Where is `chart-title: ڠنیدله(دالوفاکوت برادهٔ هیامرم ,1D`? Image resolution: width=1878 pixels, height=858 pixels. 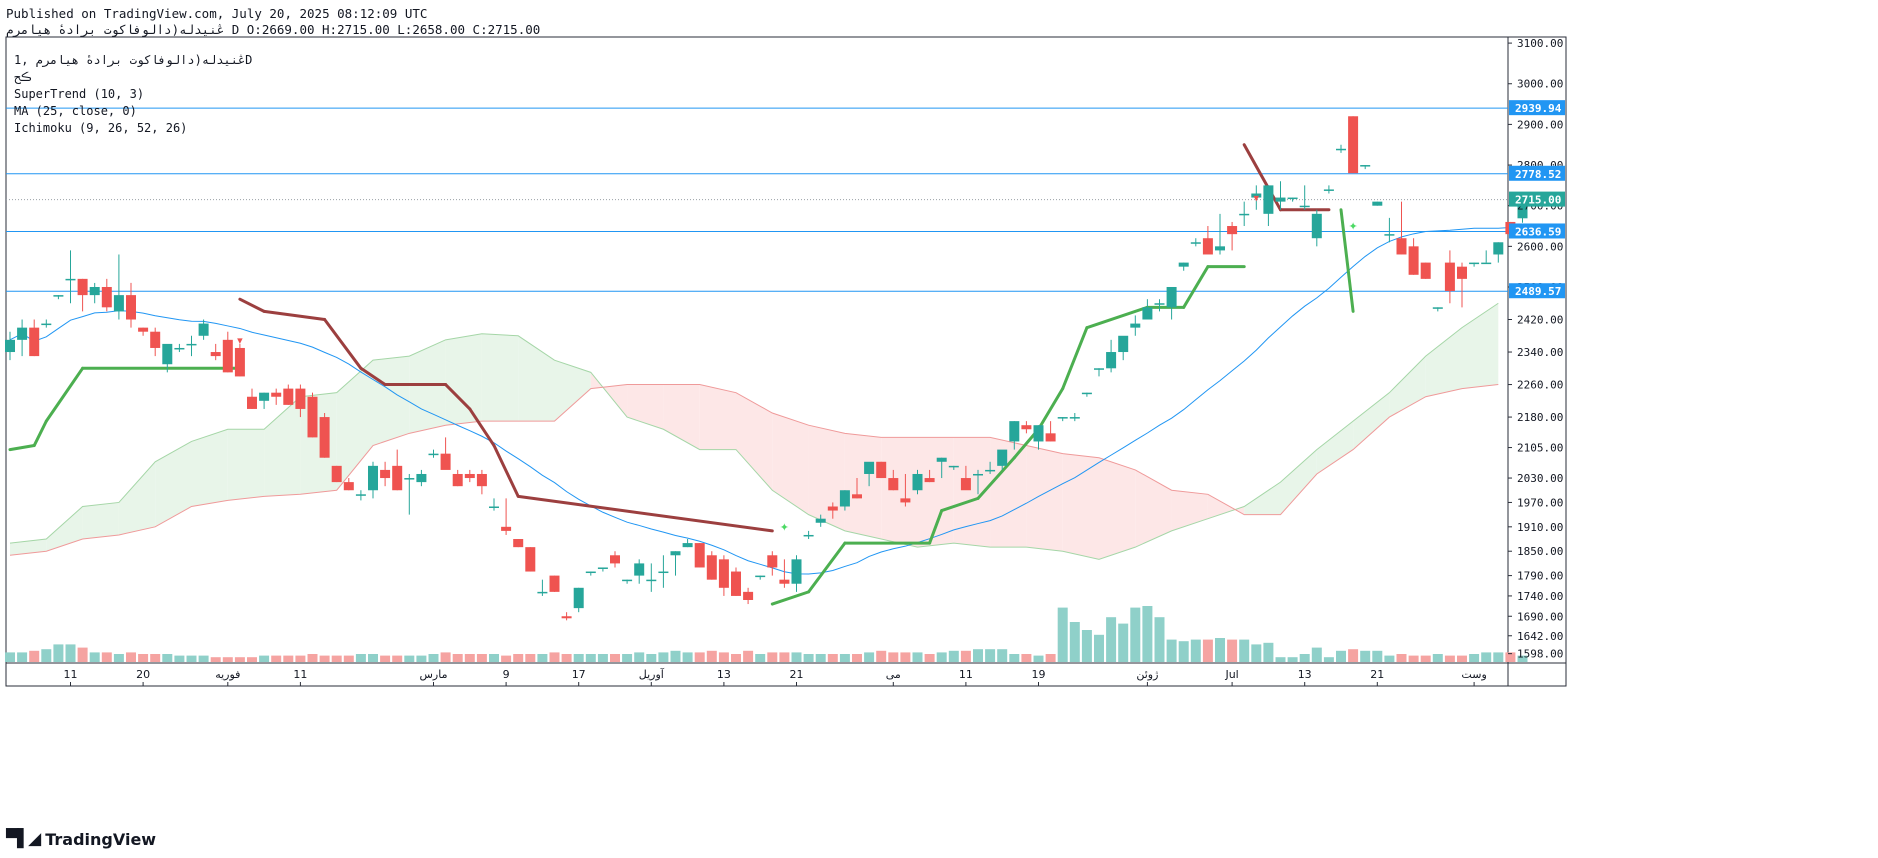
chart-title: ڠنیدله(دالوفاکوت برادهٔ هیامرم ,1D is located at coordinates (133, 60).